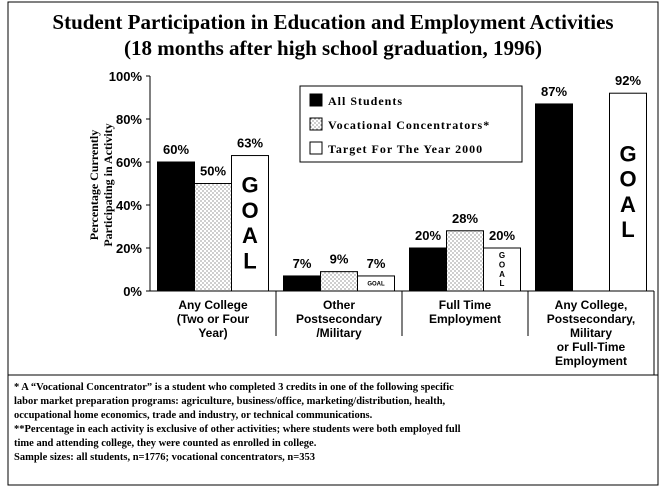  I want to click on y-axis-label: Participating in Activity, so click(108, 184).